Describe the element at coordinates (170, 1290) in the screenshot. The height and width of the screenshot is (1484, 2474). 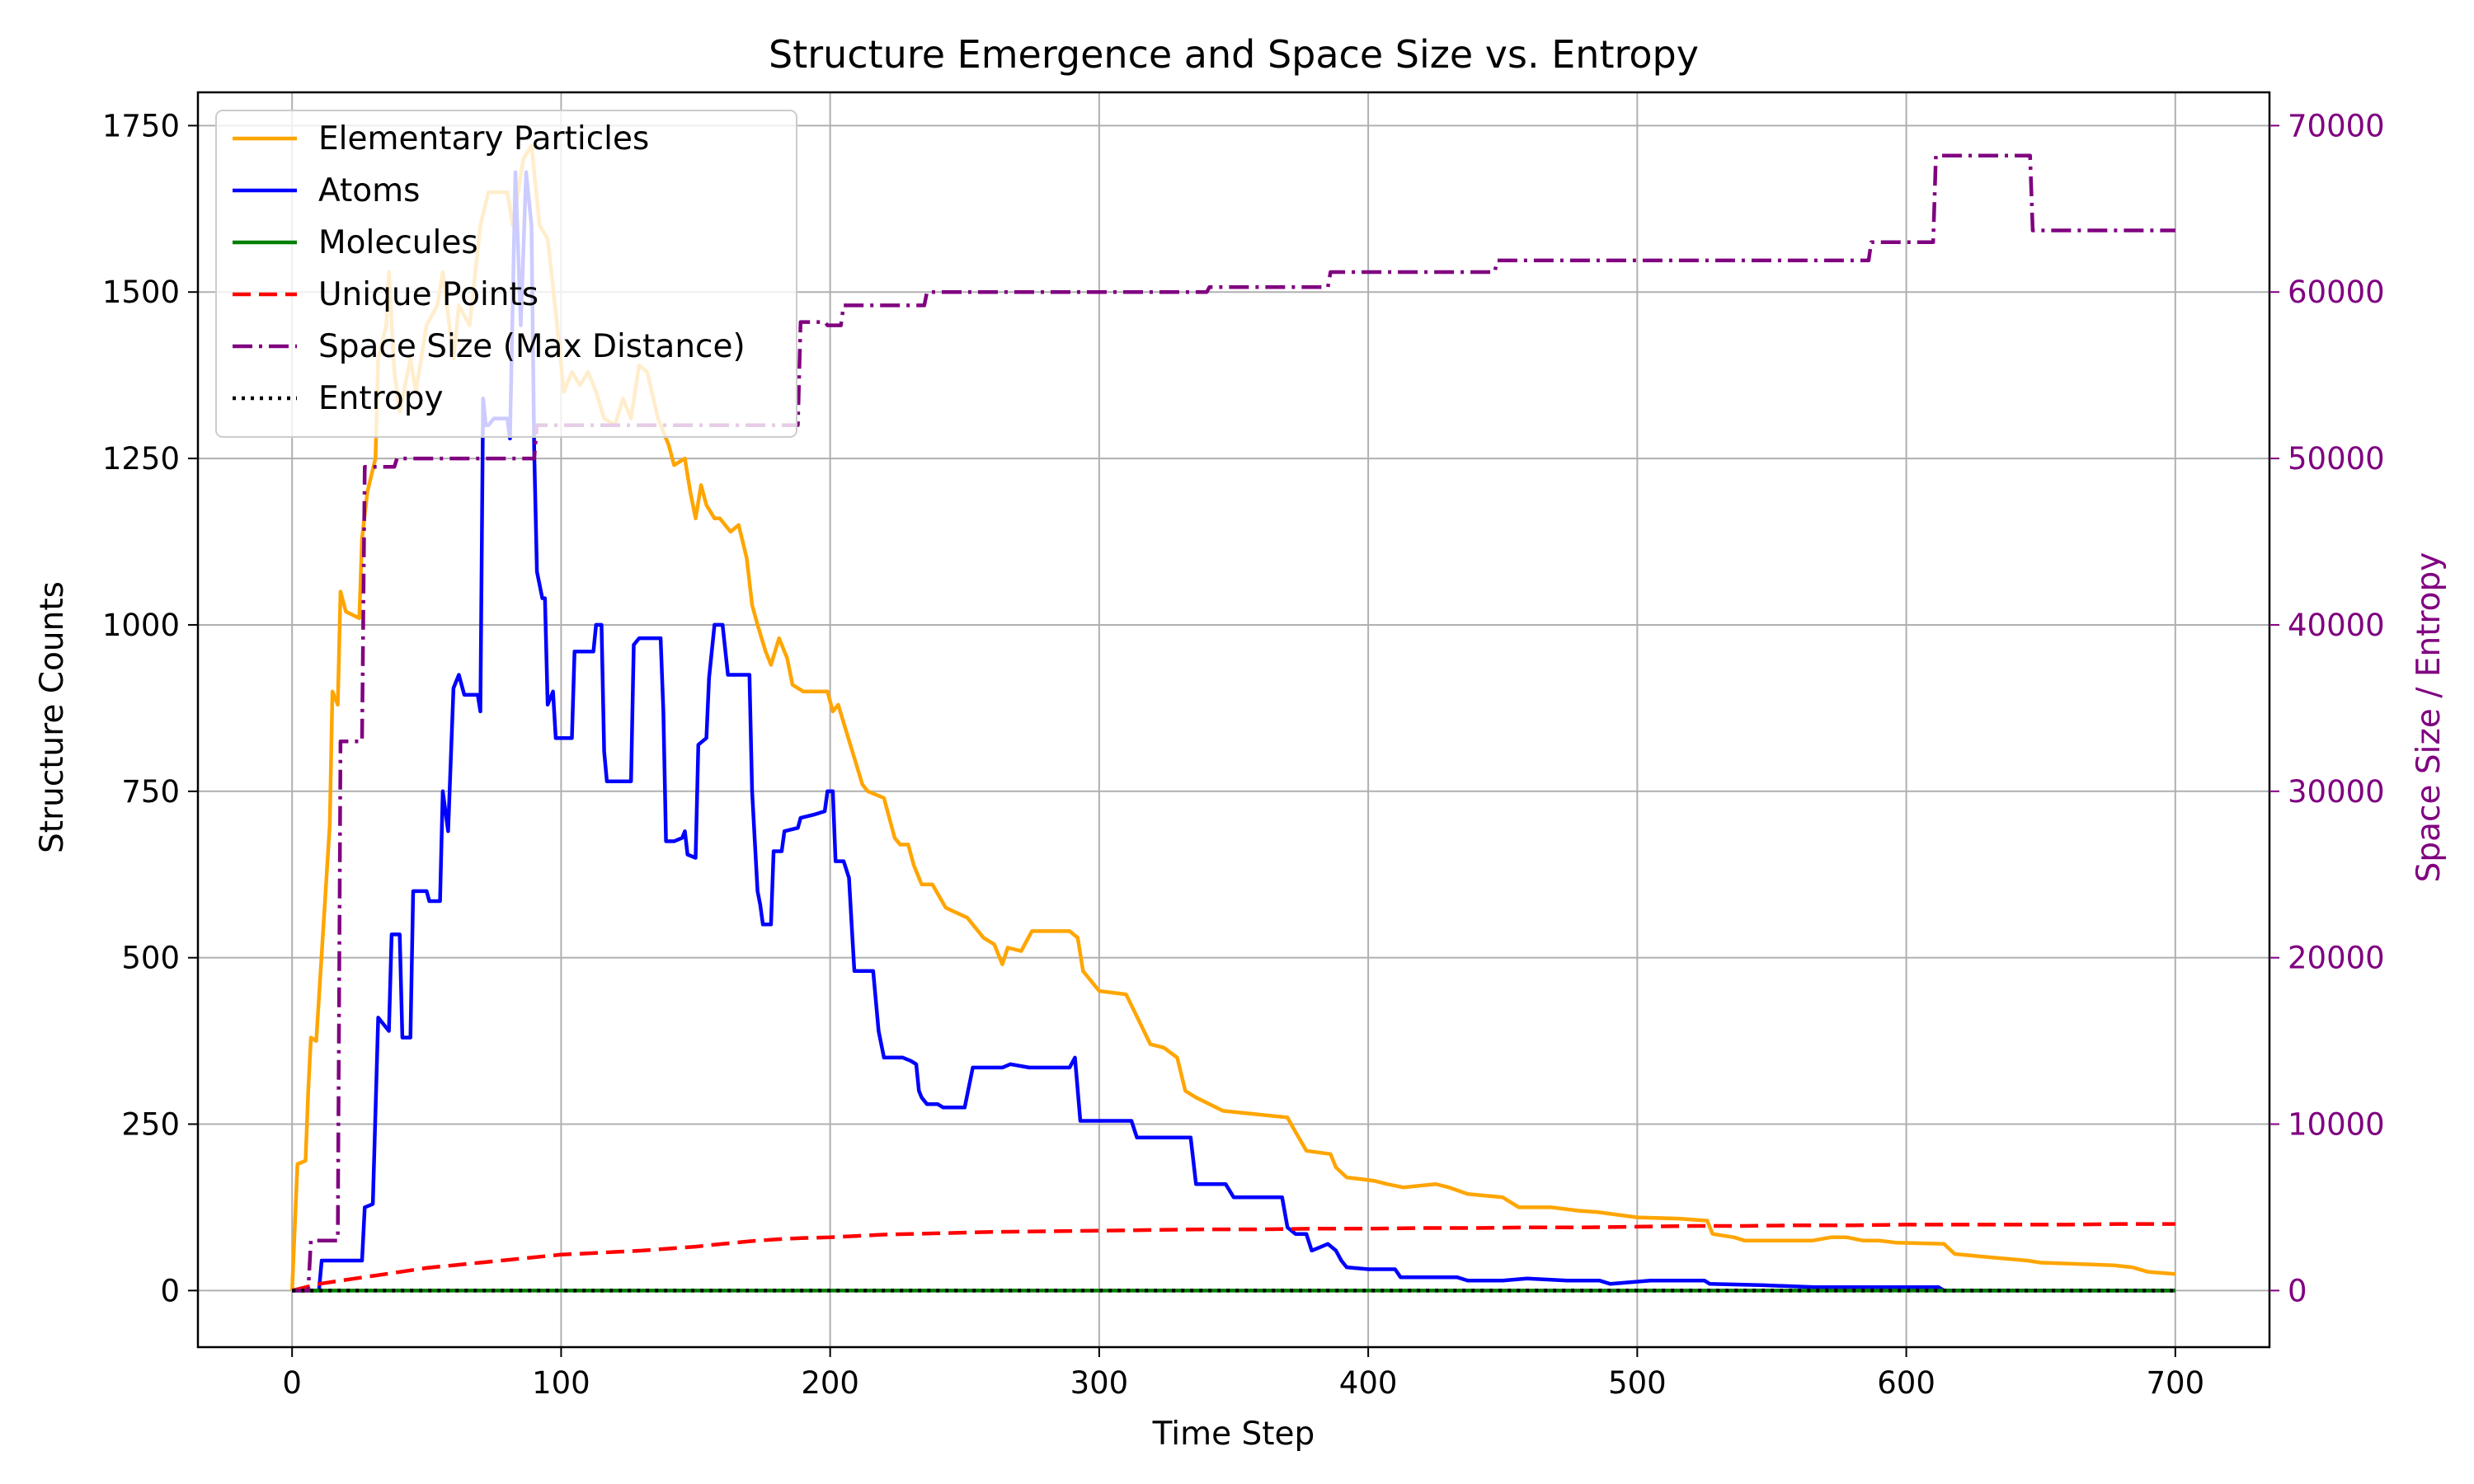
I see `y-tick-label: 0` at that location.